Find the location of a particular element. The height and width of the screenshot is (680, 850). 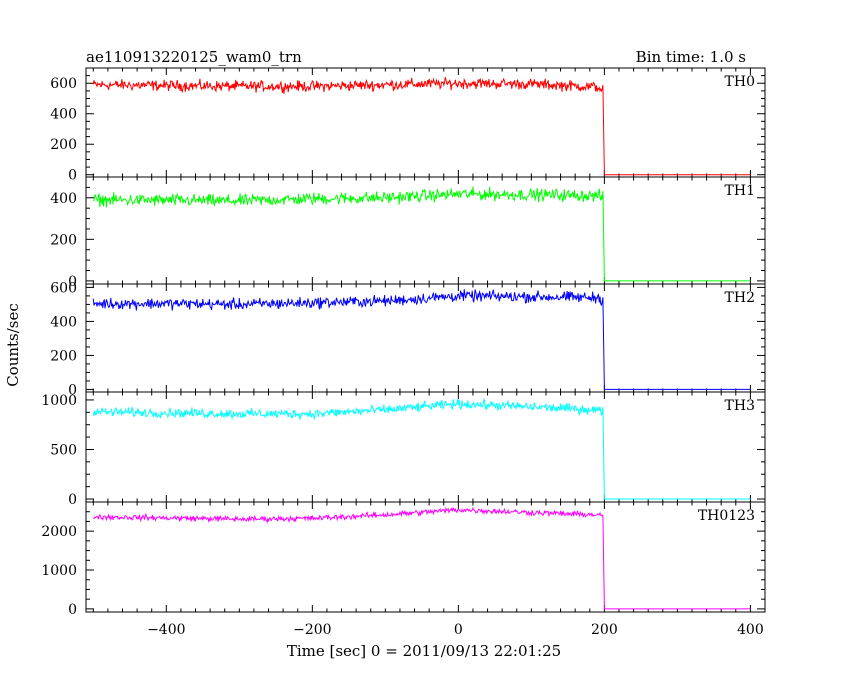

series-line-th0123 is located at coordinates (422, 558).